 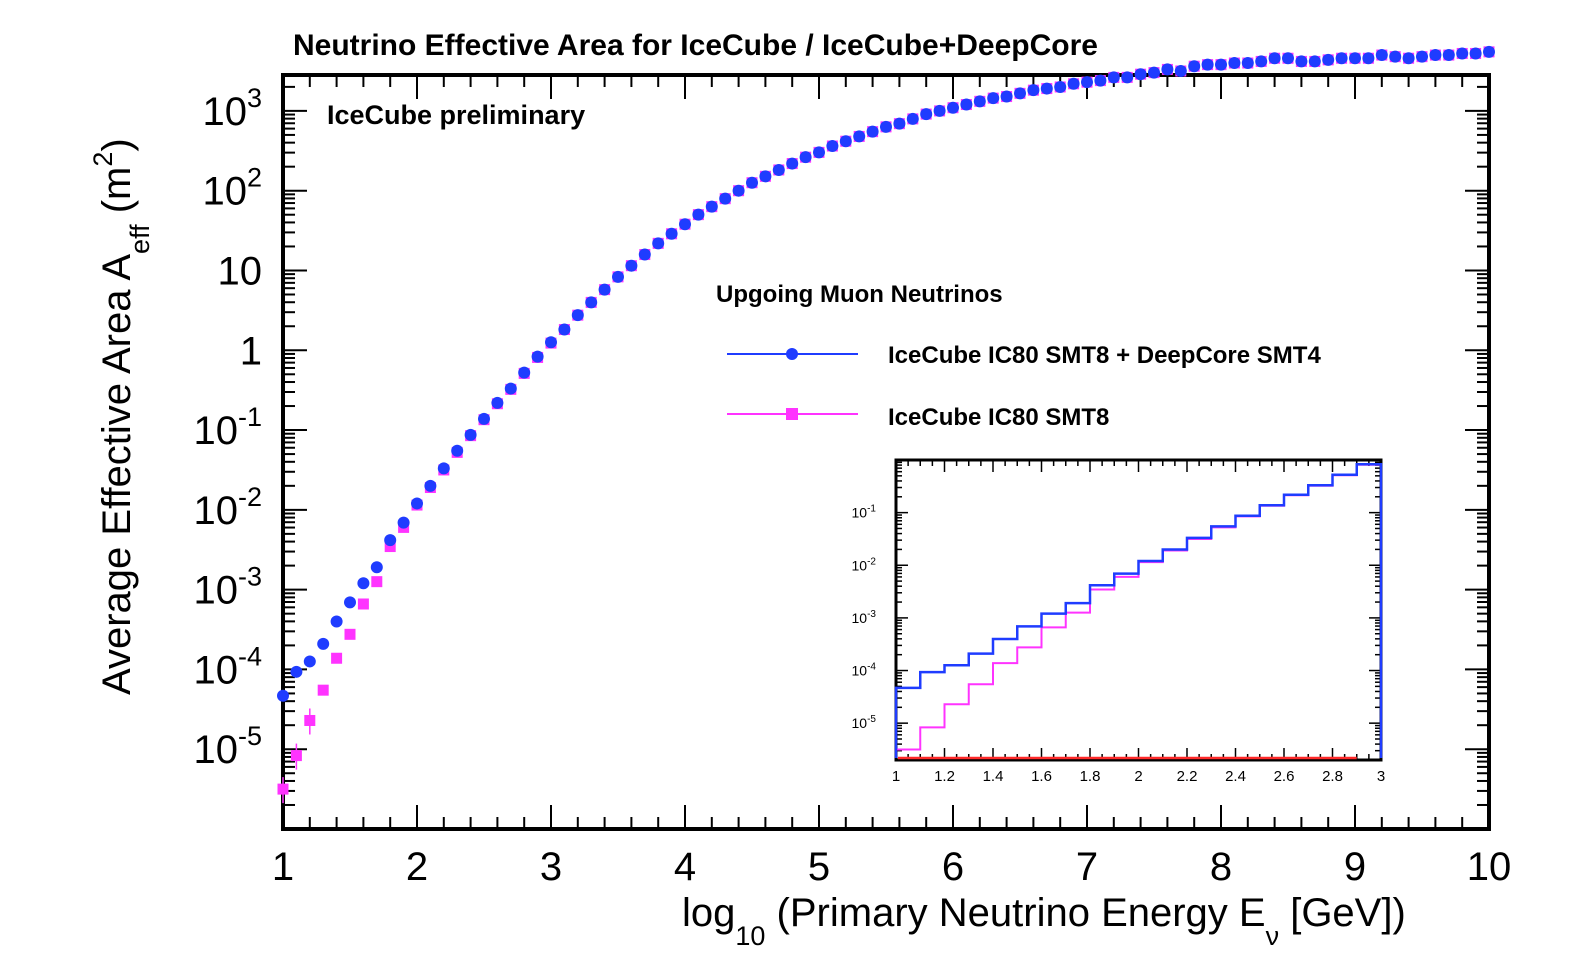 I want to click on inset-y-tick-label: 10⁻⁴, so click(x=864, y=670).